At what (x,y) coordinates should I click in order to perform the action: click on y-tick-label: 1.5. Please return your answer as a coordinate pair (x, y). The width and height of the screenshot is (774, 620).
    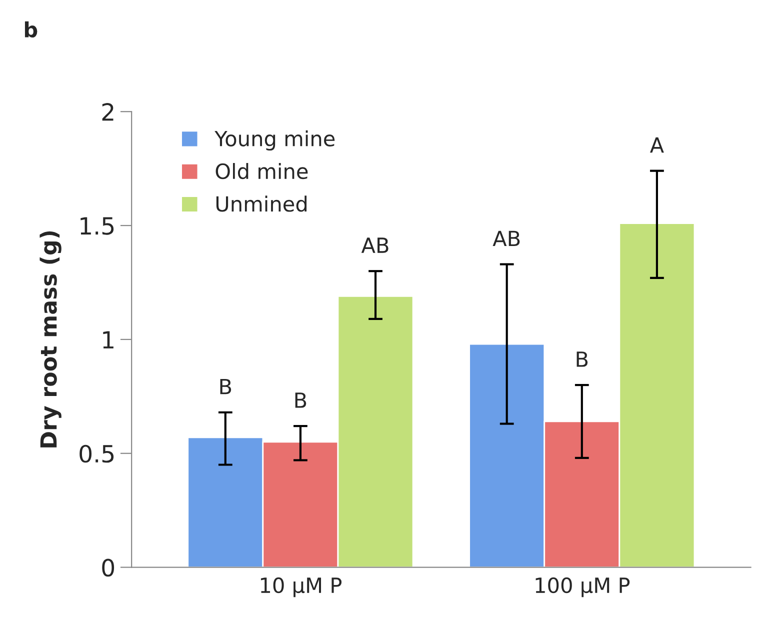
    Looking at the image, I should click on (97, 226).